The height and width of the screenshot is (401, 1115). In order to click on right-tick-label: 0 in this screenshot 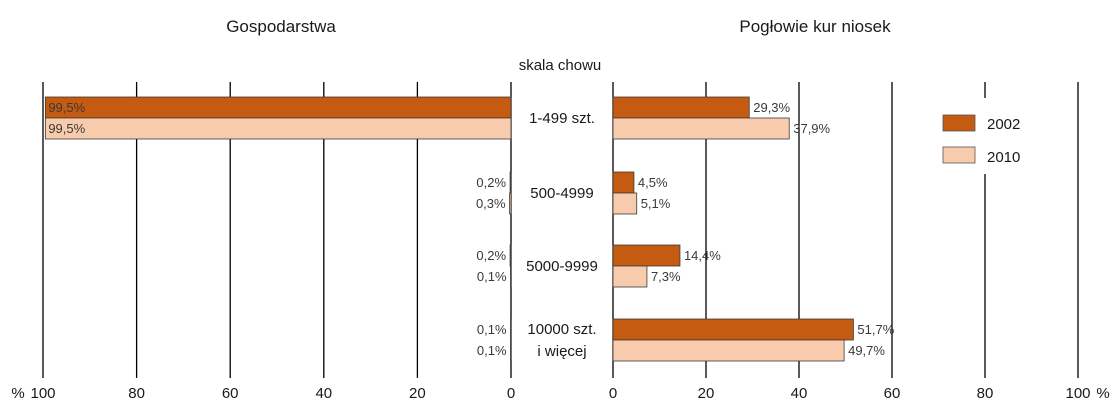, I will do `click(613, 393)`.